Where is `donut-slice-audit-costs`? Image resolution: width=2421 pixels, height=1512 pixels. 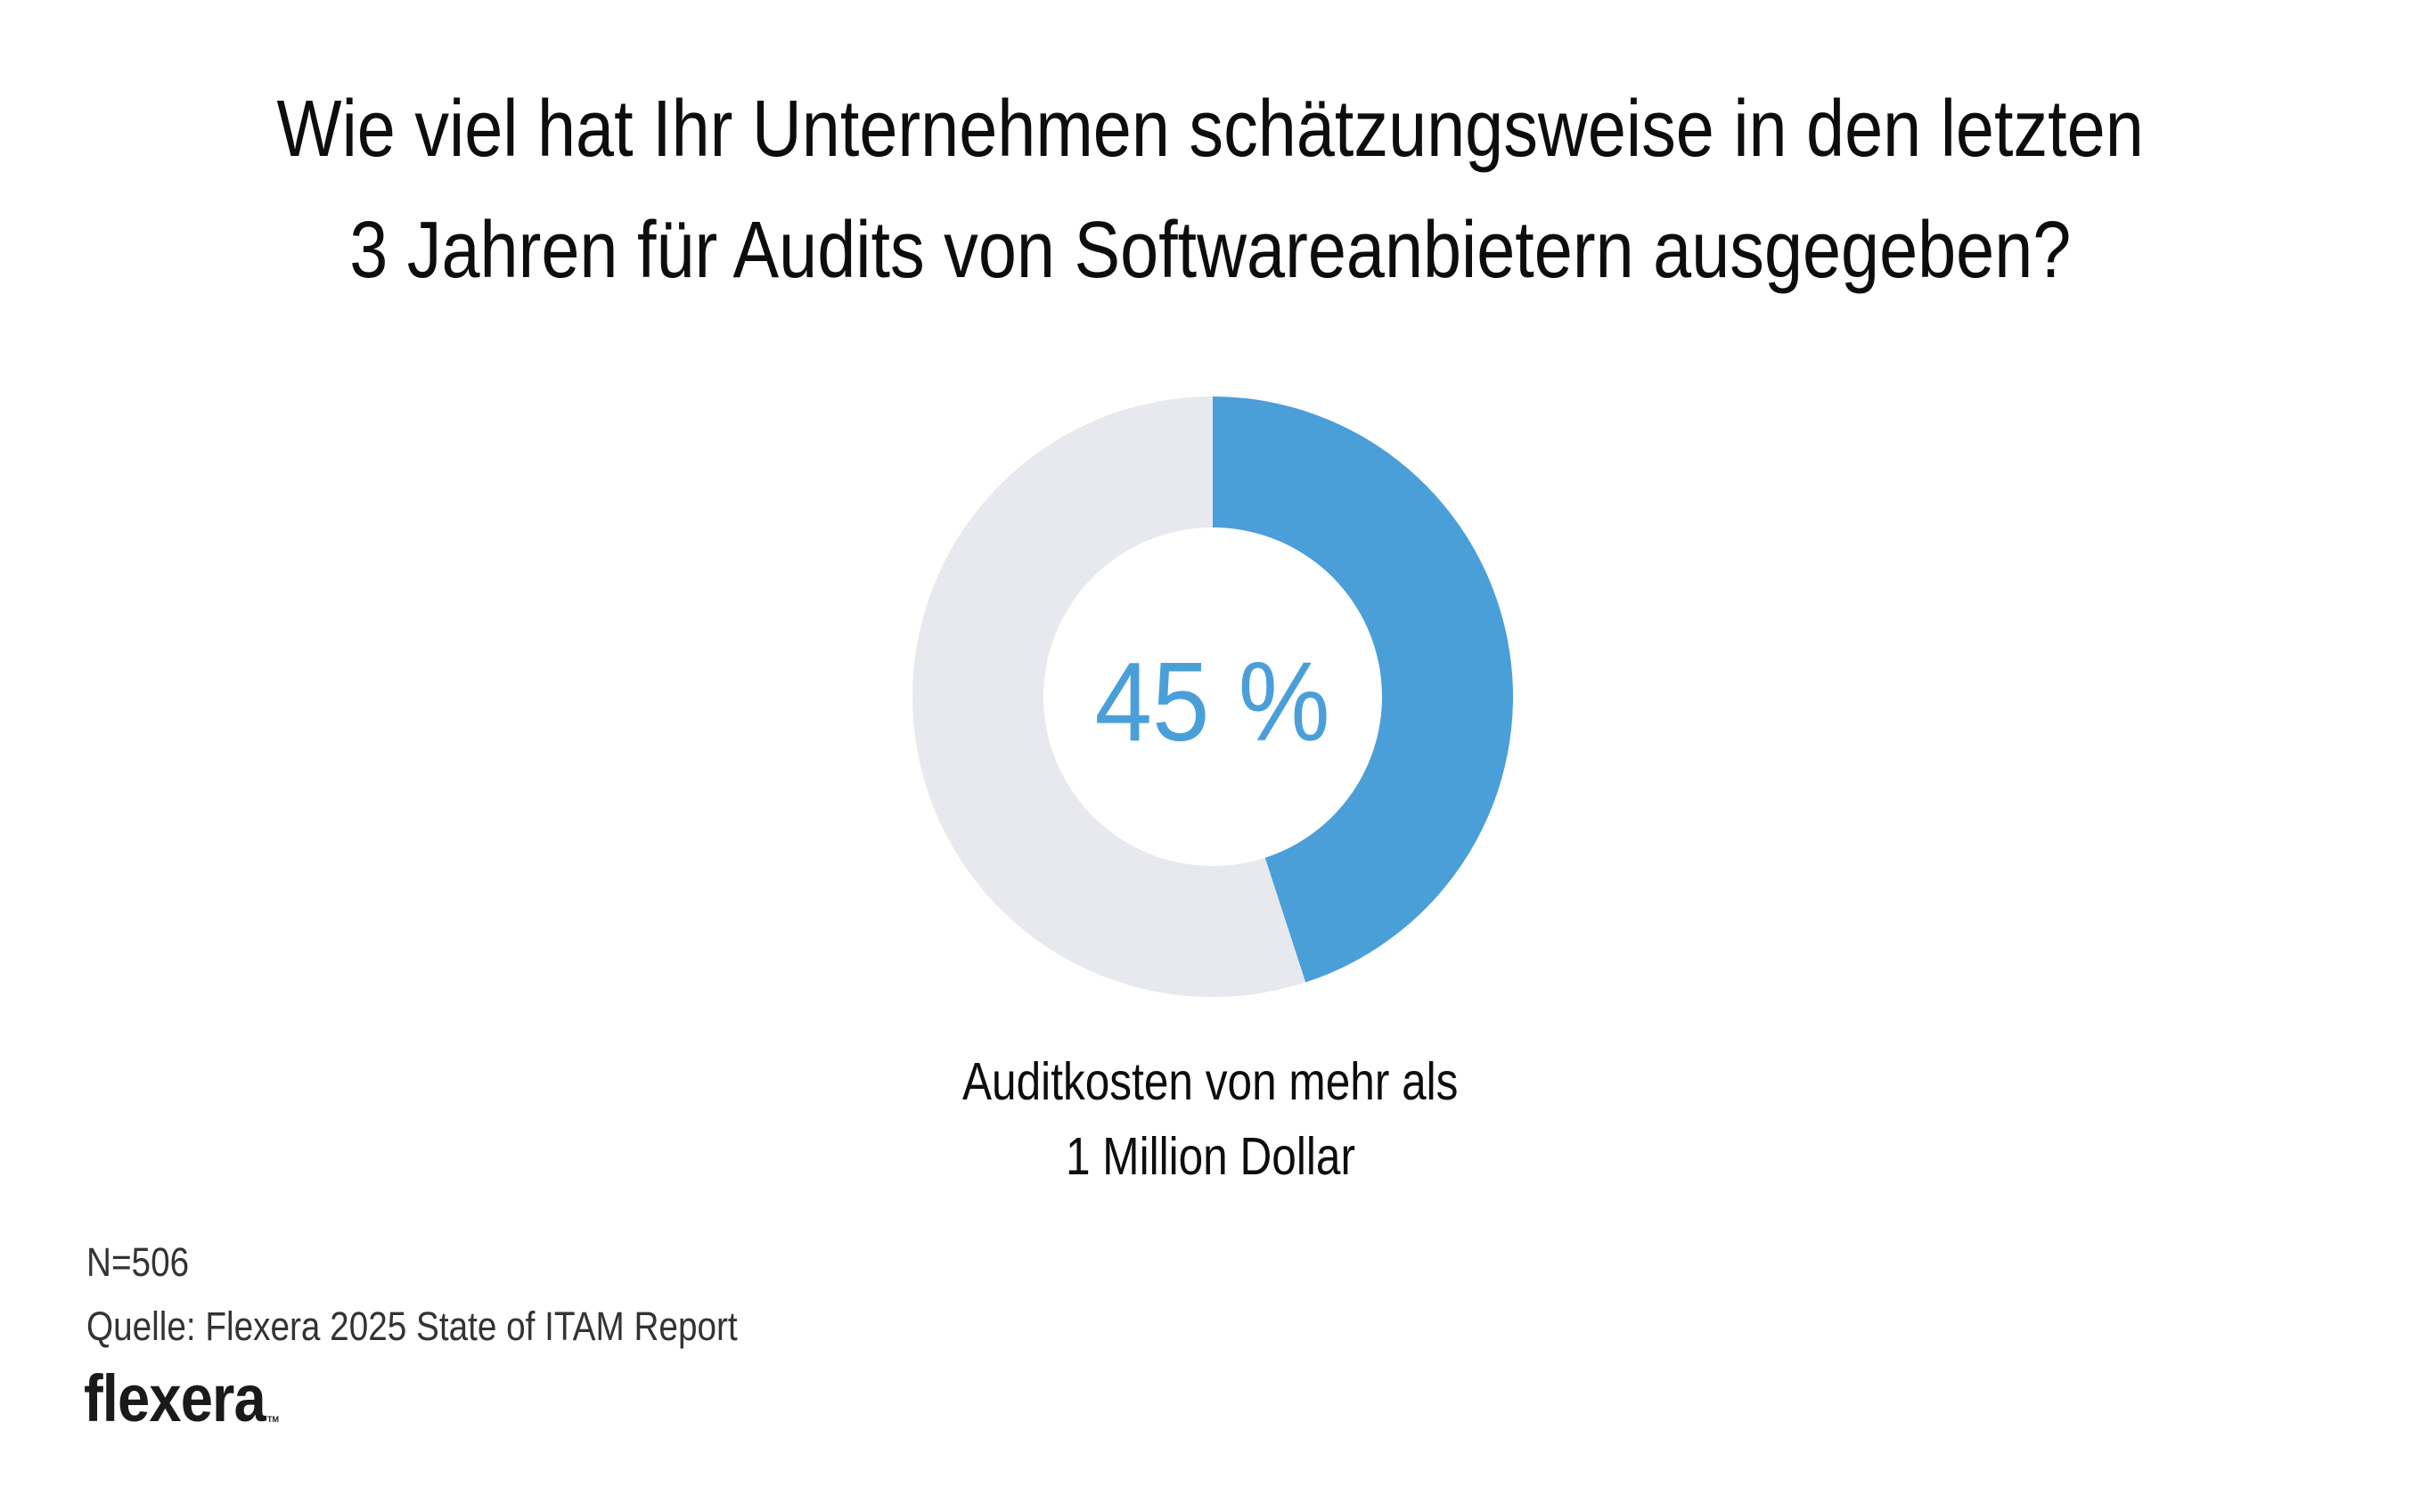
donut-slice-audit-costs is located at coordinates (1363, 689).